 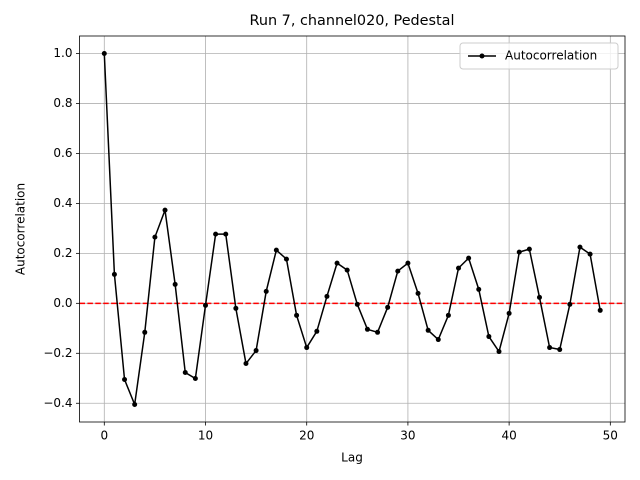 I want to click on y-tick-label: 0.0, so click(x=62, y=303).